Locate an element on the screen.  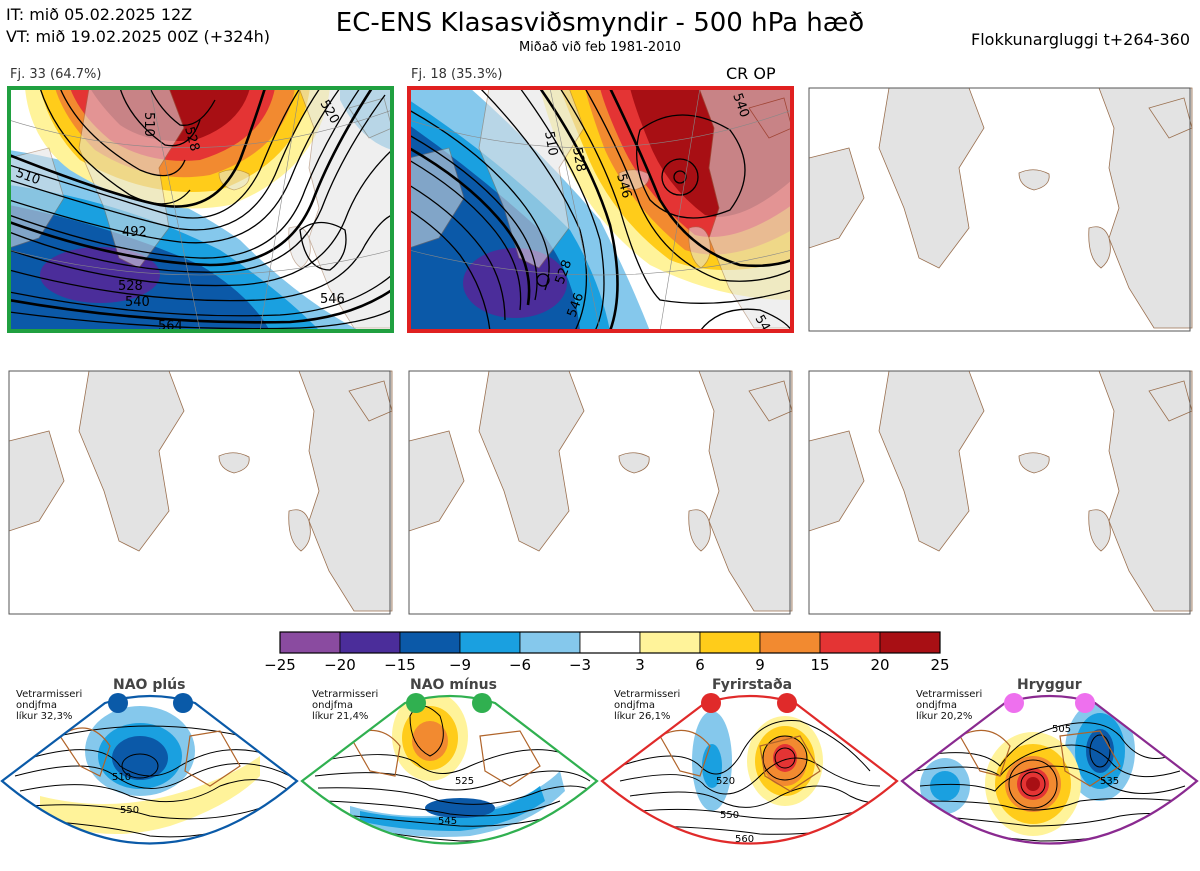
colorbar-tick-label: −6 is located at coordinates (520, 665).